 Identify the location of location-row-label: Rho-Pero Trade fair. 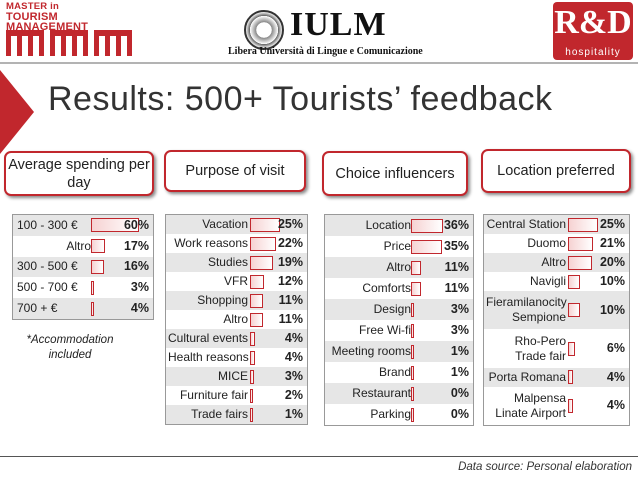
(540, 348).